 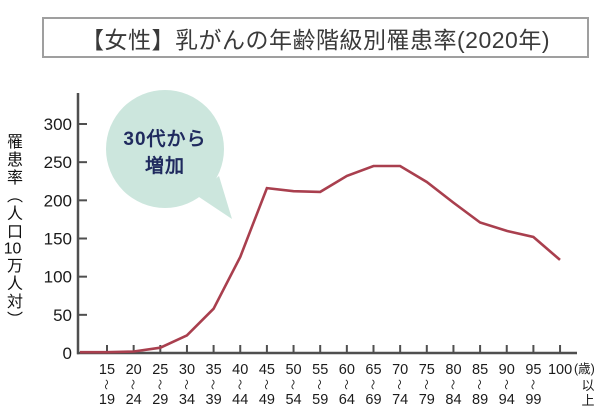 I want to click on x-tick-label-bottom: 49, so click(x=267, y=400).